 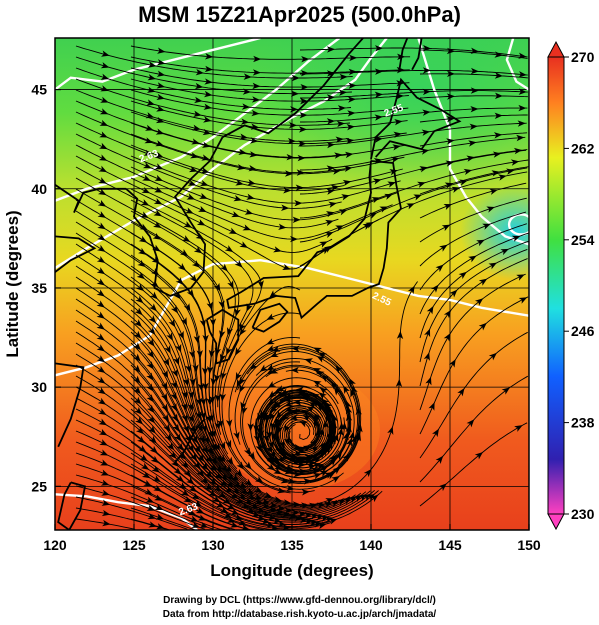 What do you see at coordinates (583, 423) in the screenshot?
I see `colorbar-tick-label: 238` at bounding box center [583, 423].